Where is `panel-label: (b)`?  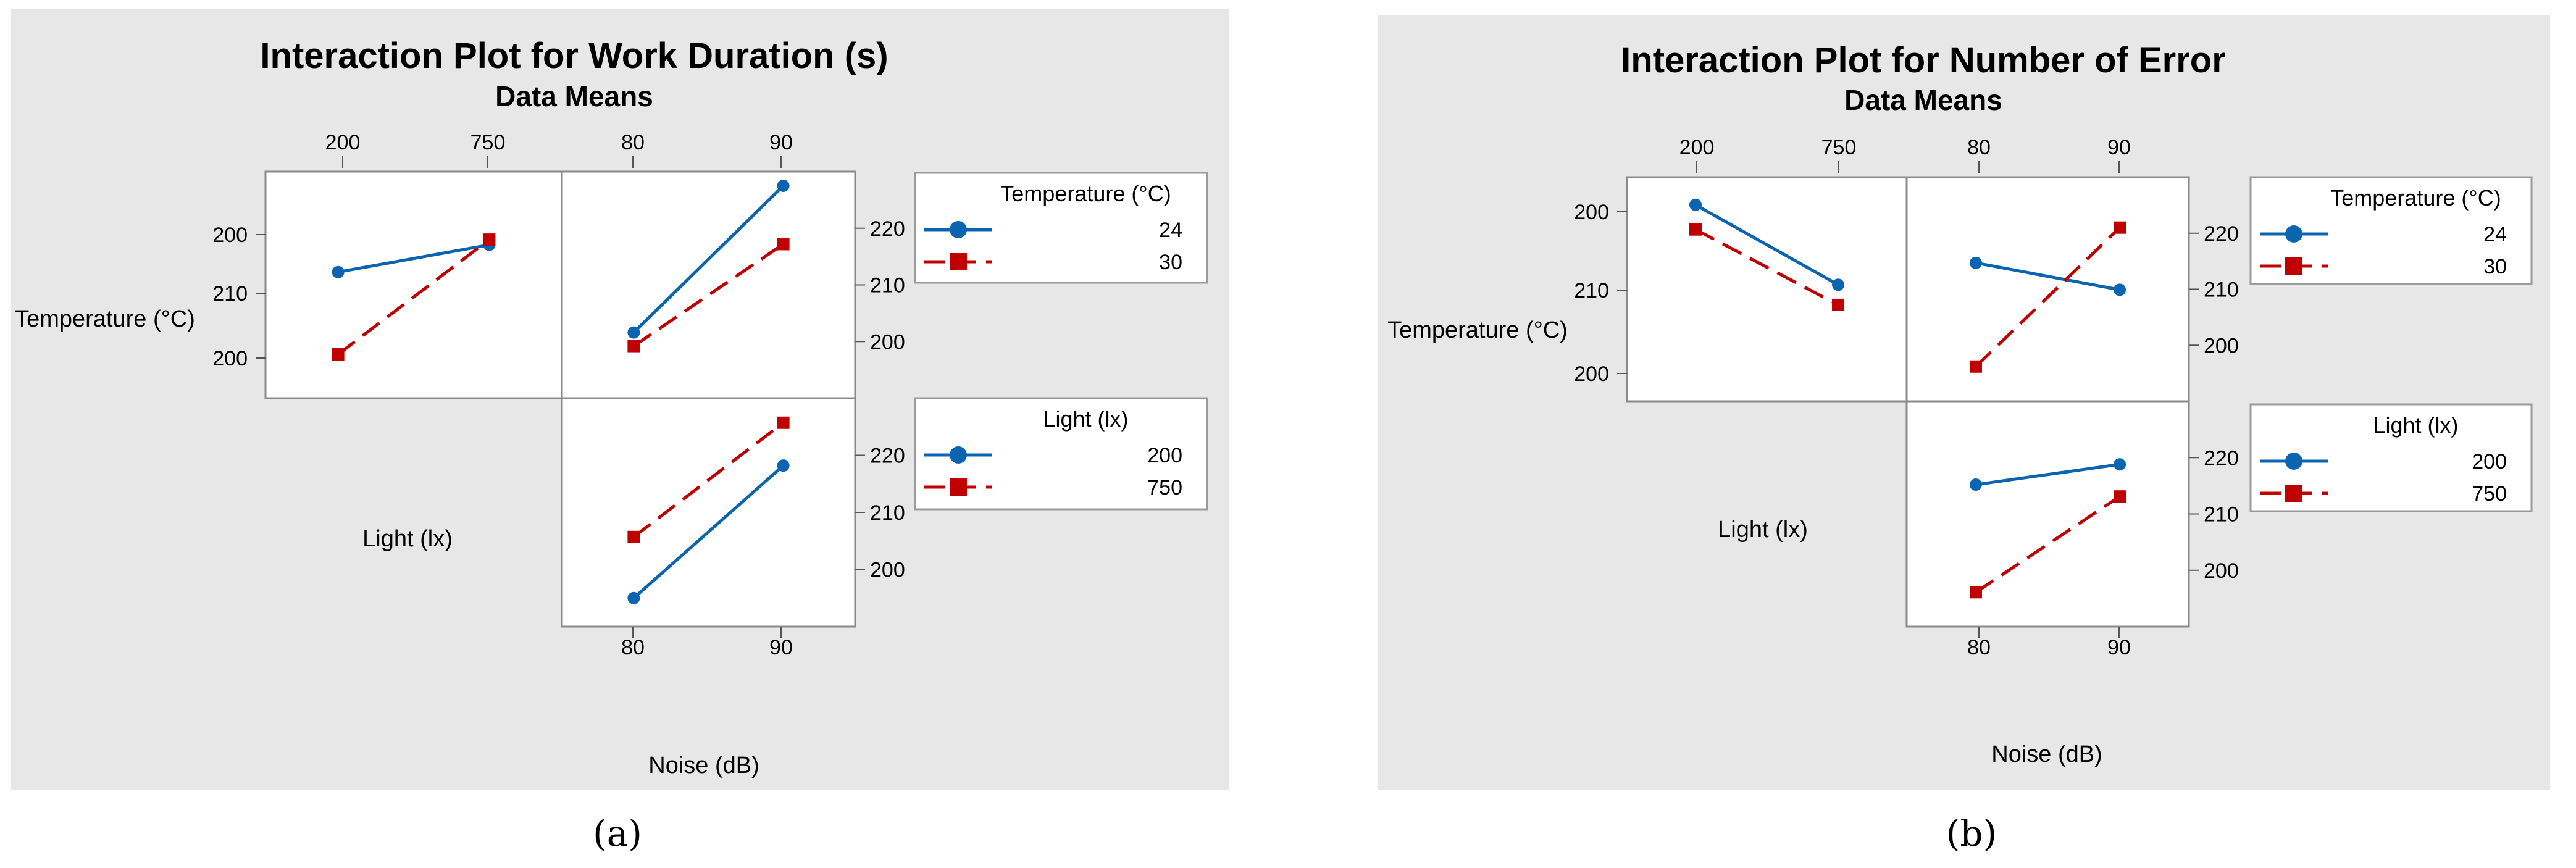 panel-label: (b) is located at coordinates (1971, 833).